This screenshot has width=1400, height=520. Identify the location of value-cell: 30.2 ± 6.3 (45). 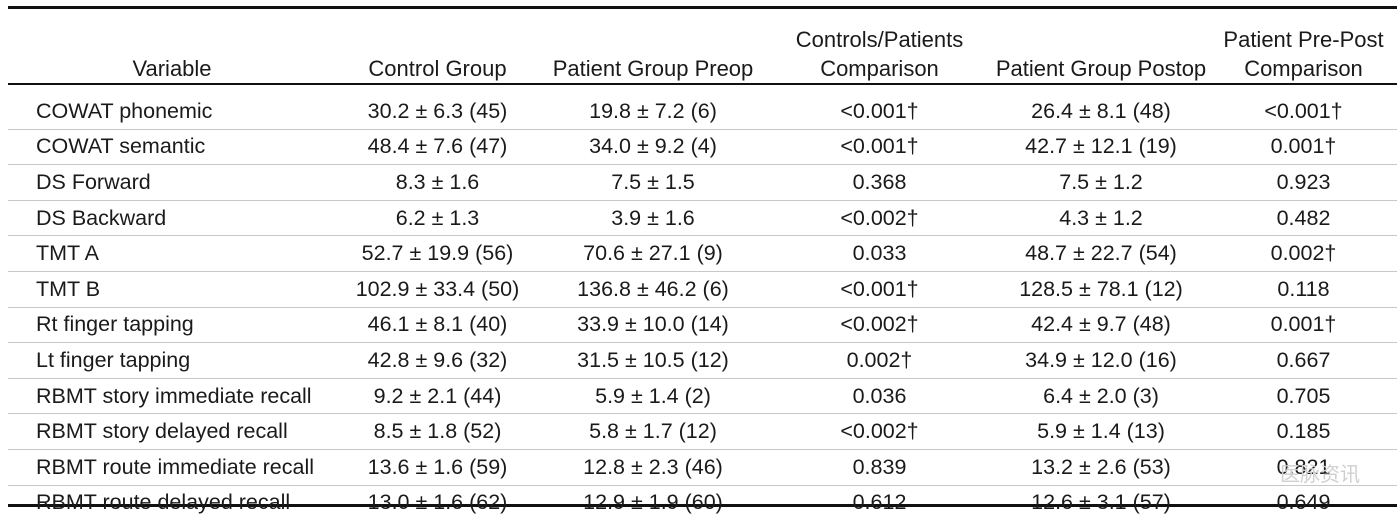
(437, 112).